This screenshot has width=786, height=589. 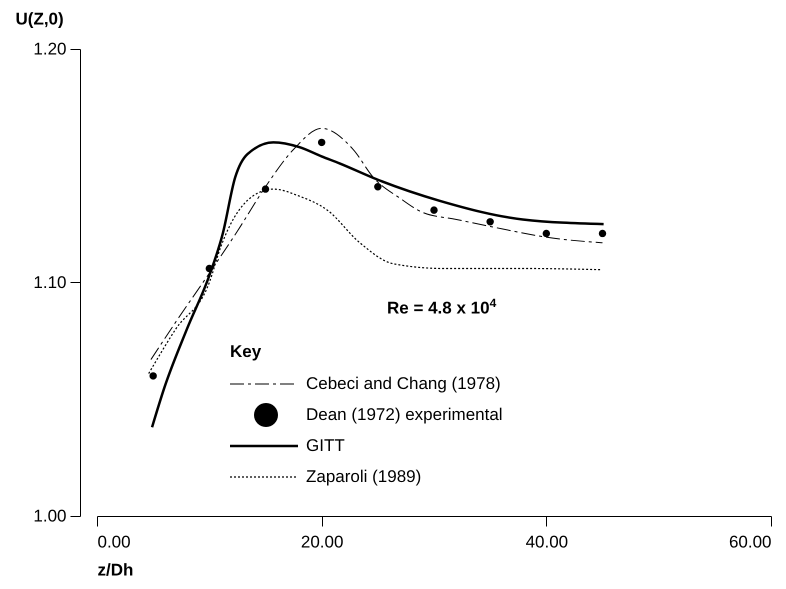 I want to click on y-tick-label: 1.10, so click(x=49, y=282).